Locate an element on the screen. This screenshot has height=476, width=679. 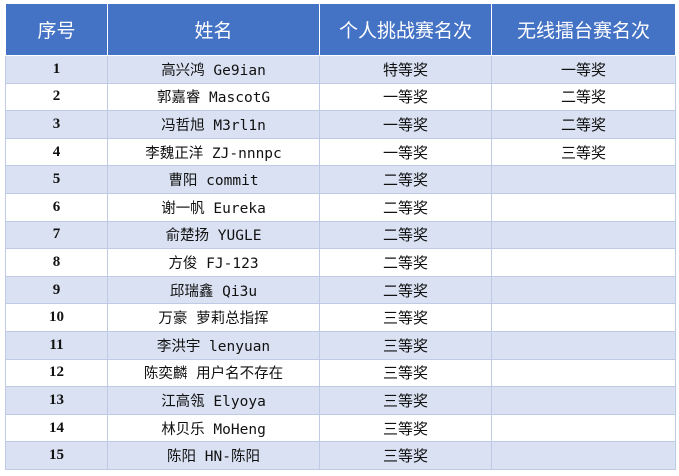
cell-index: 6 is located at coordinates (56, 207).